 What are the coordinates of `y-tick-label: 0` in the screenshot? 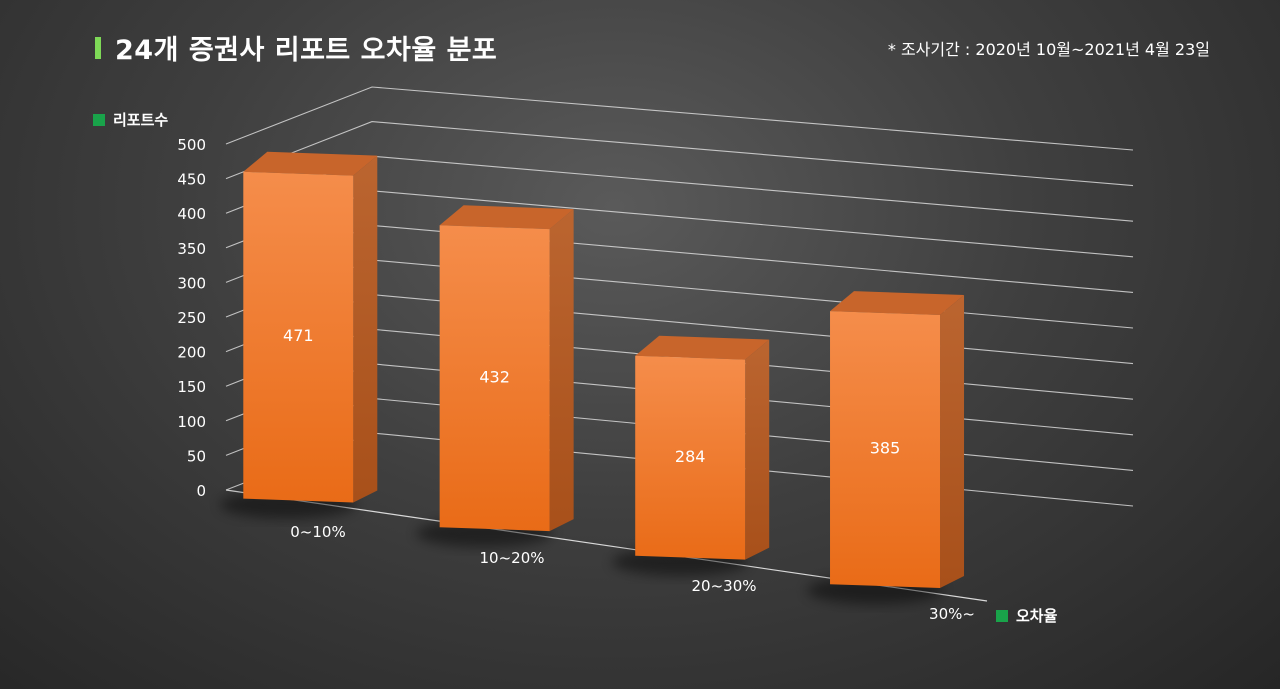 It's located at (201, 491).